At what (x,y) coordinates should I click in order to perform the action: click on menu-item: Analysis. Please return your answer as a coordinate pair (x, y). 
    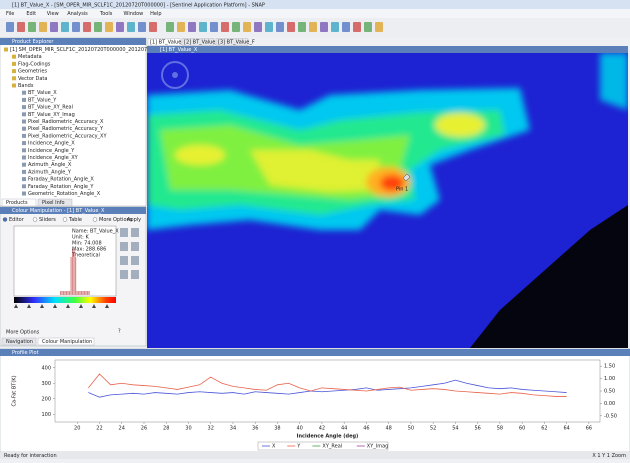
    Looking at the image, I should click on (77, 14).